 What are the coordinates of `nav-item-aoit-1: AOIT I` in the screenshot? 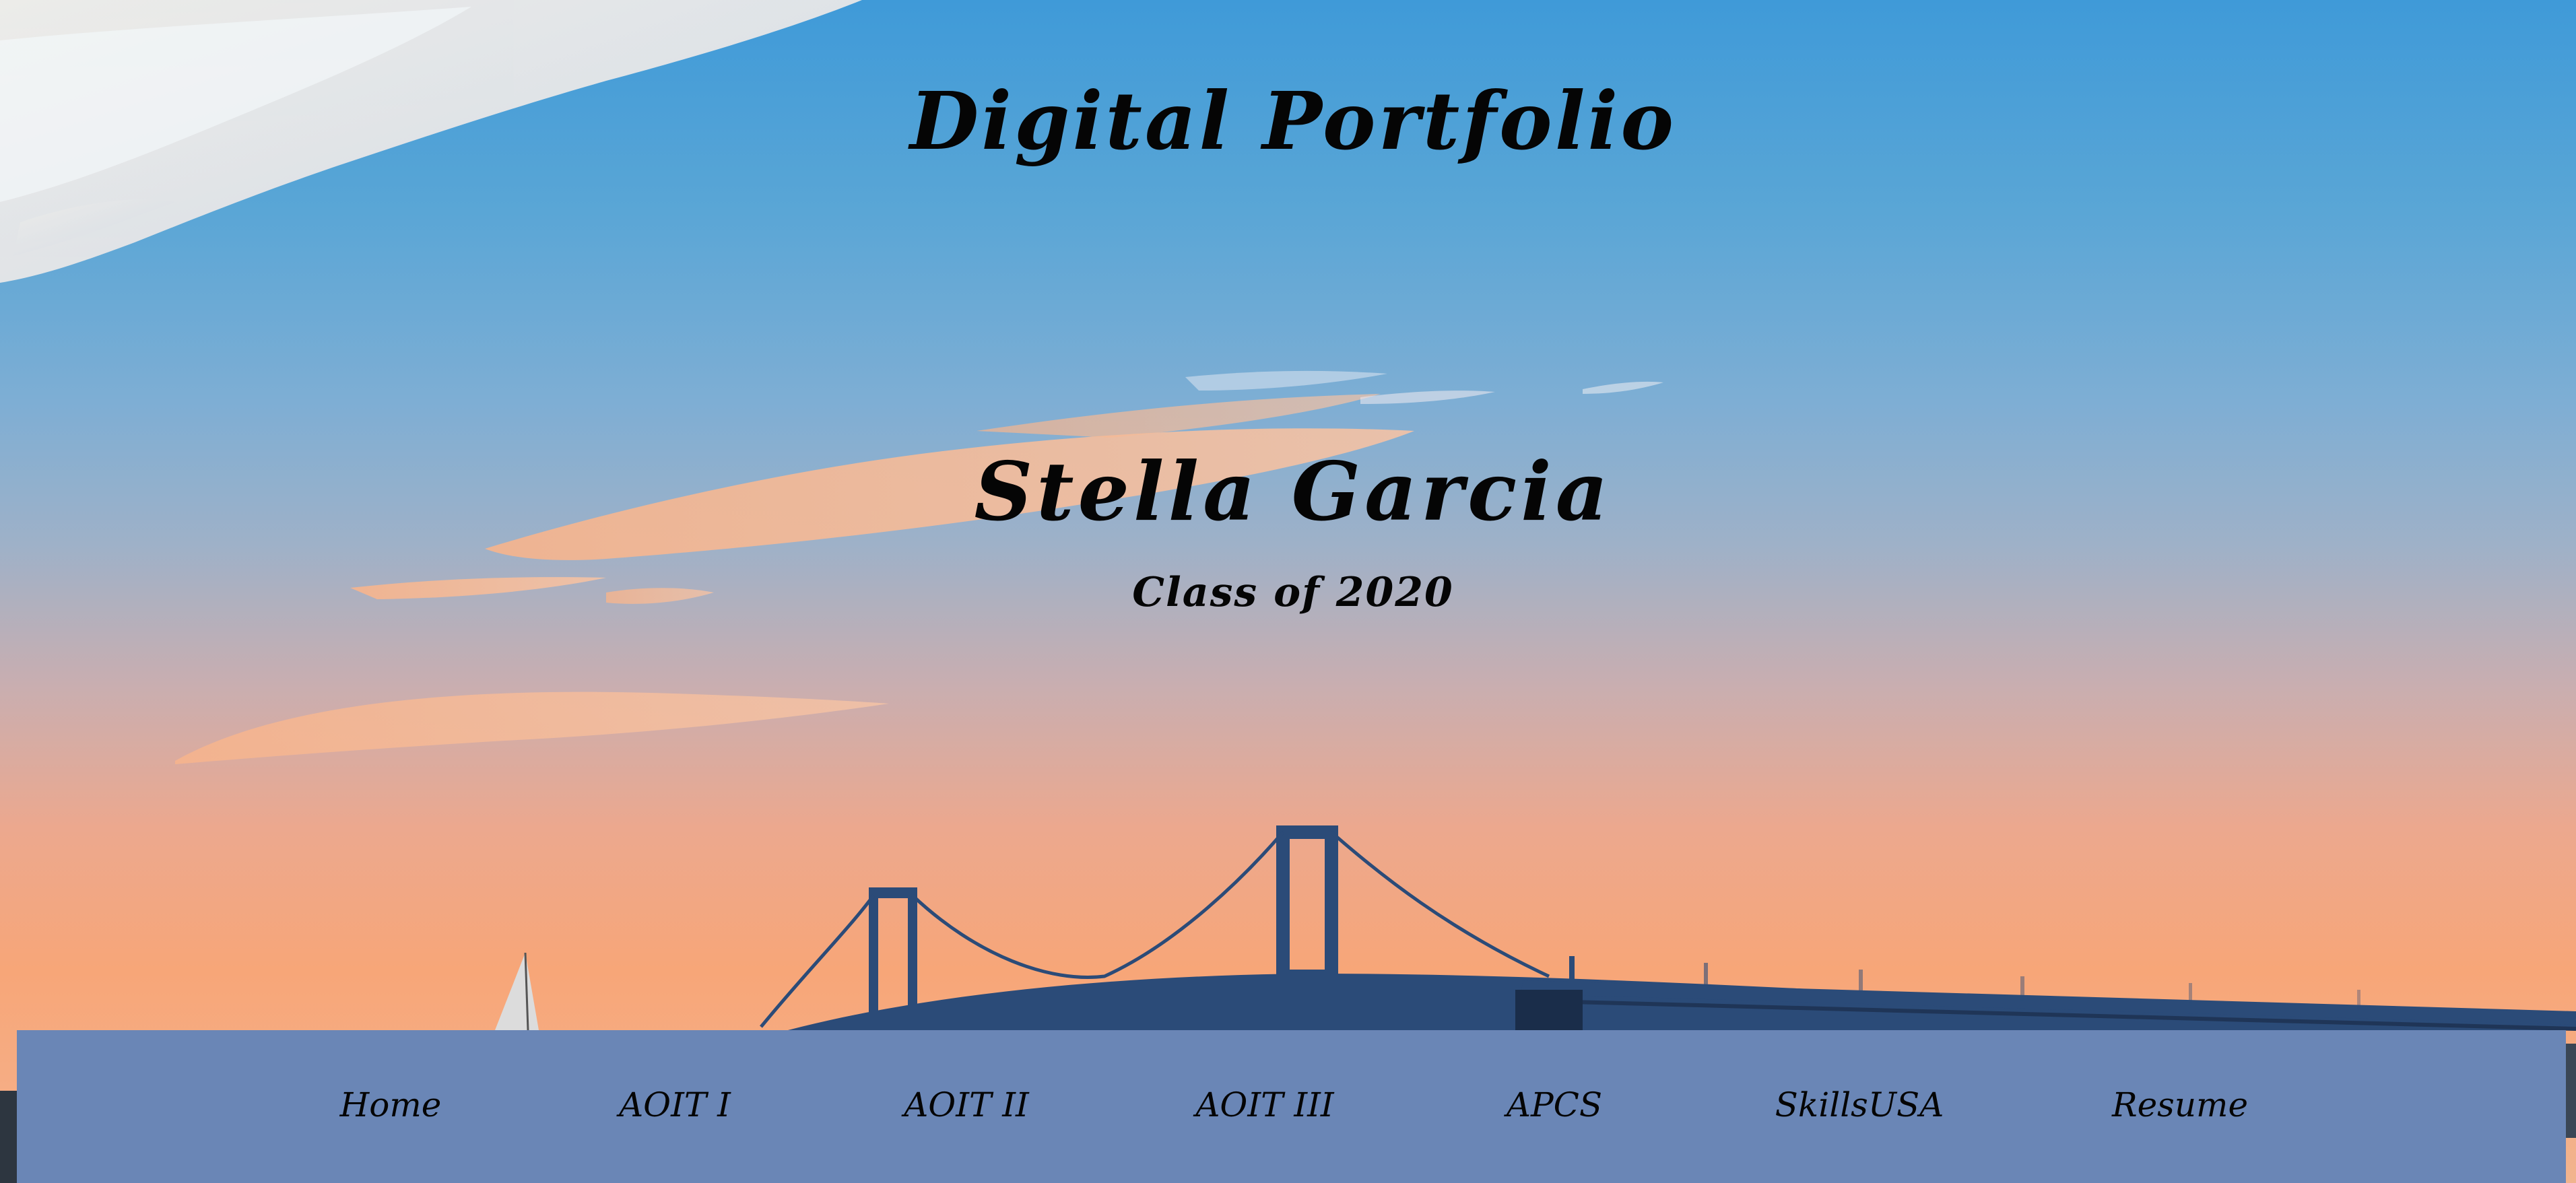 It's located at (675, 1104).